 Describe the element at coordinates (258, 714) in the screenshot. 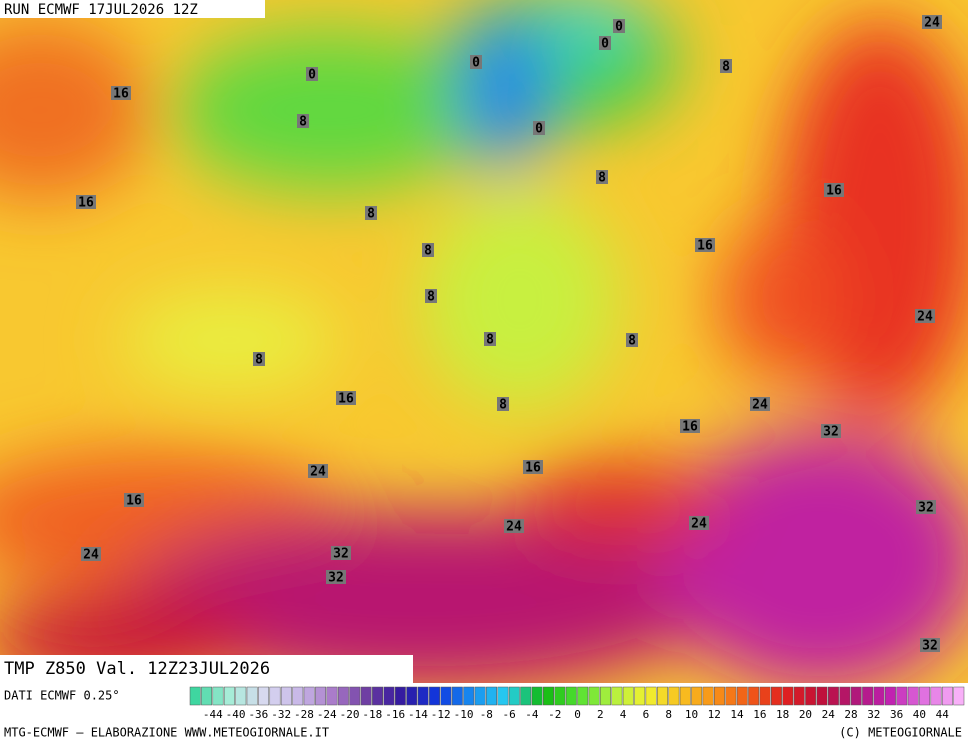

I see `colorbar-label: -36` at that location.